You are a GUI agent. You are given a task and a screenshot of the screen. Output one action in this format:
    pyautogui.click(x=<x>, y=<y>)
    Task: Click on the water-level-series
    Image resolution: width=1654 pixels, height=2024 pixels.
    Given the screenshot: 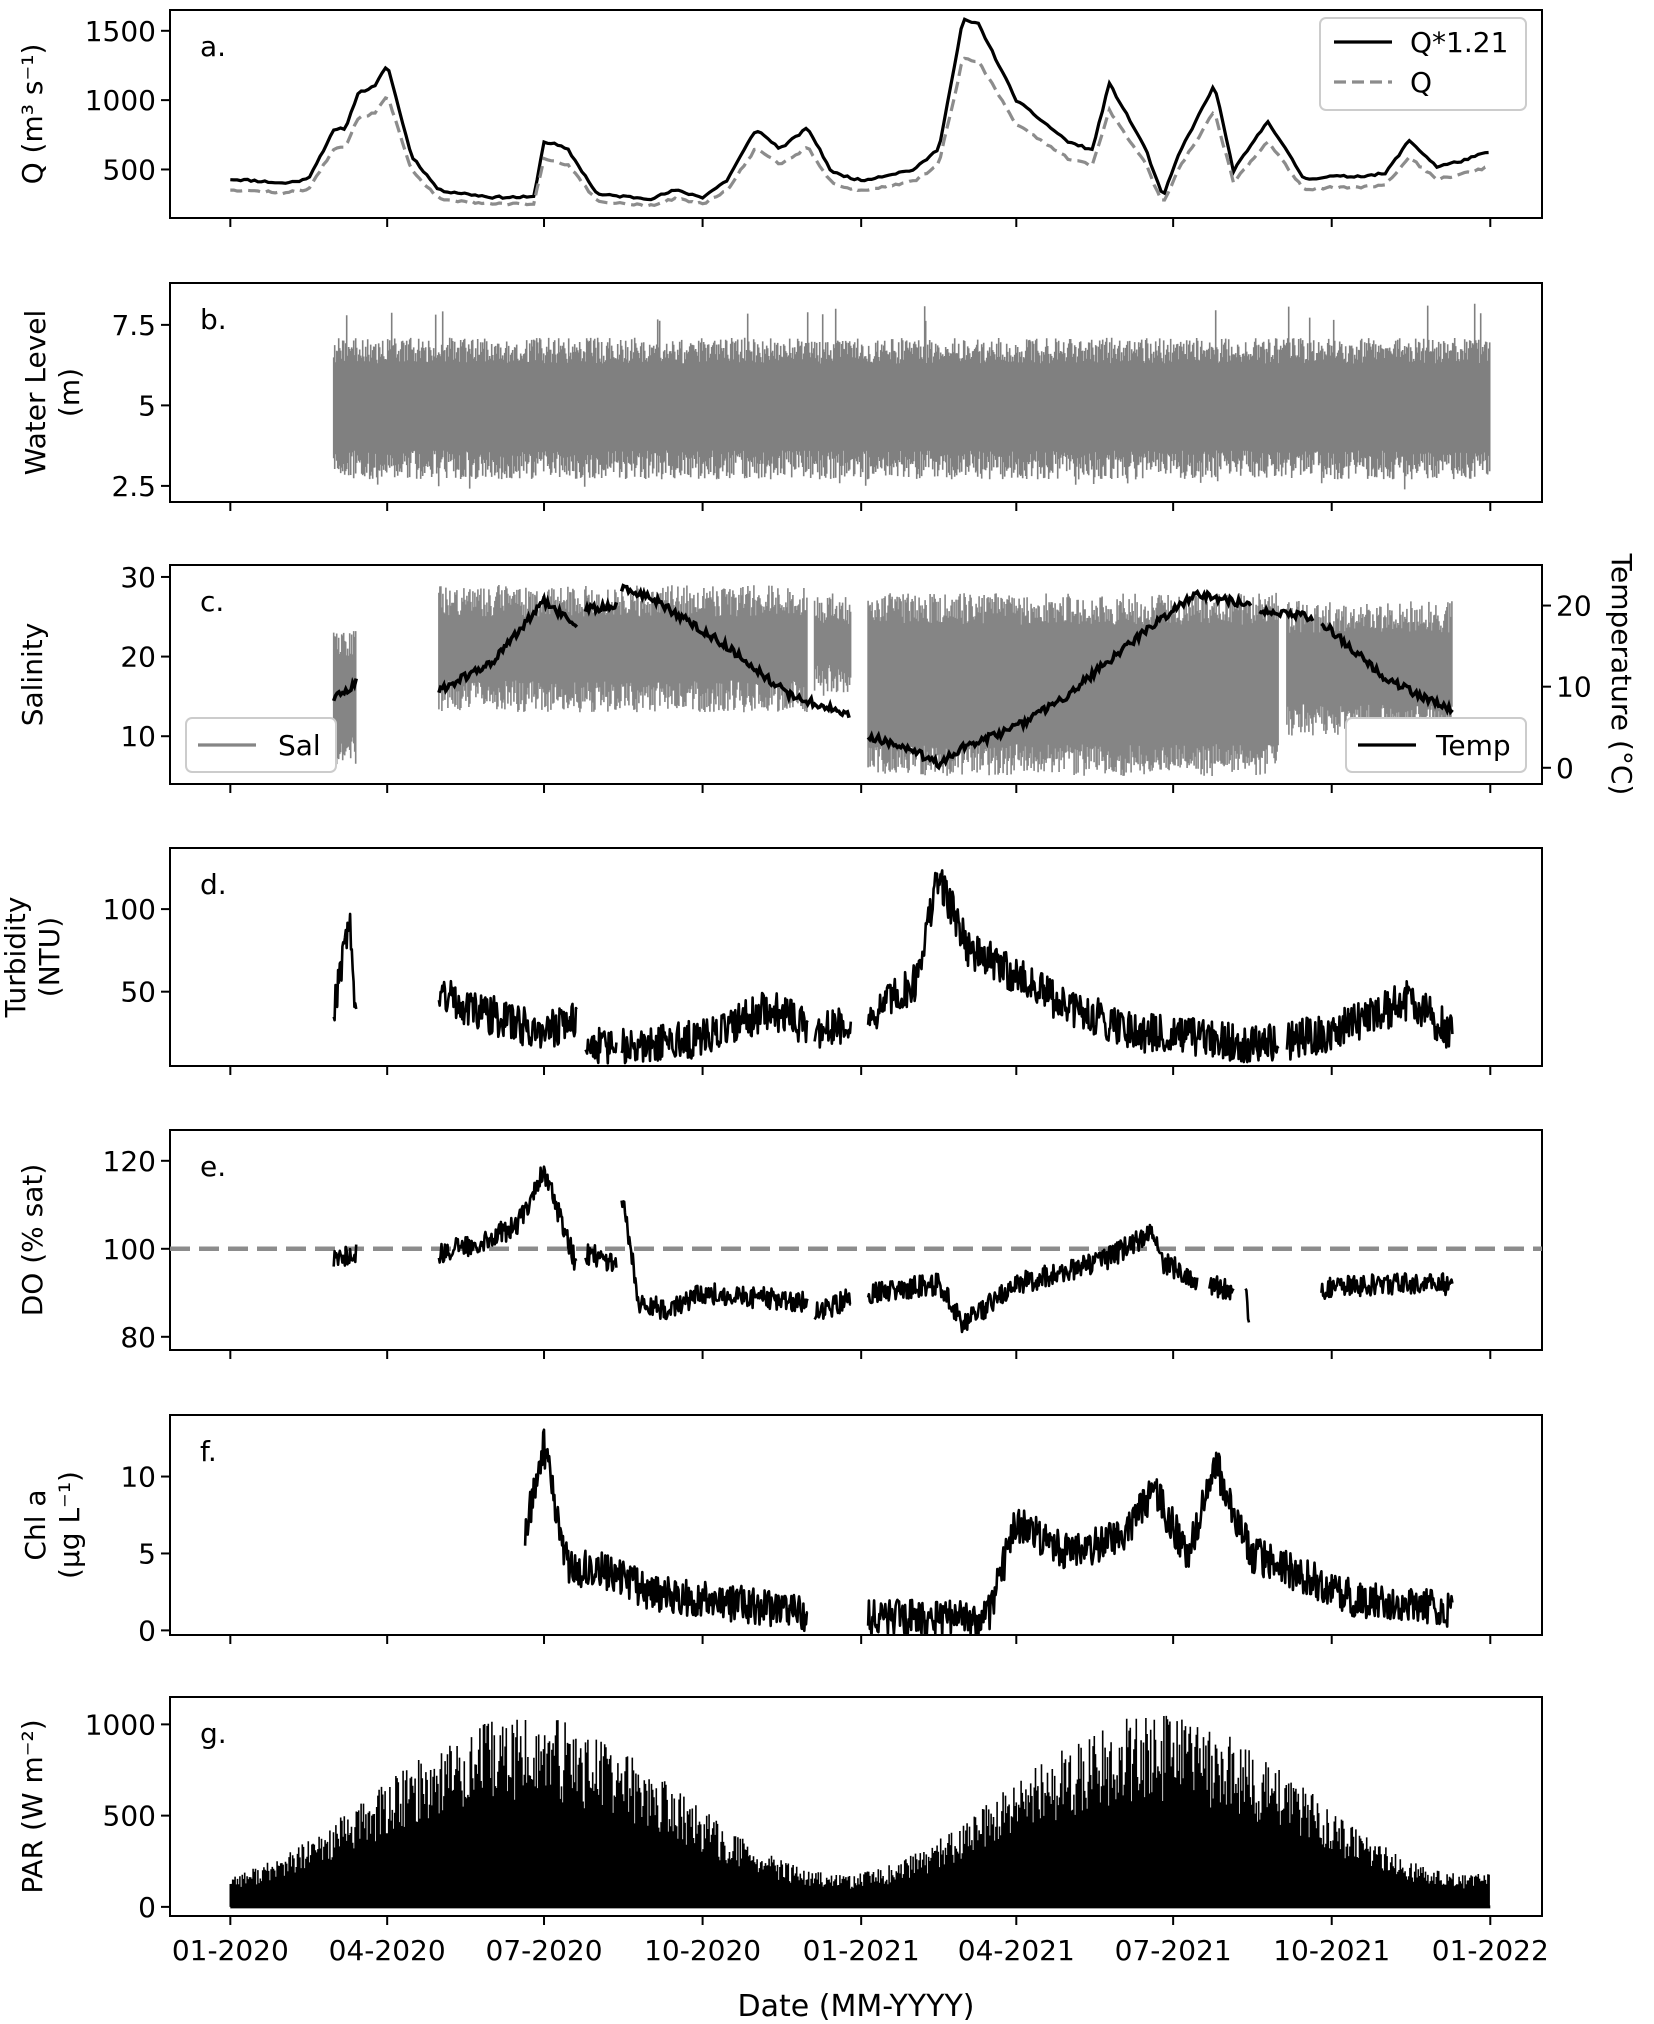 What is the action you would take?
    pyautogui.click(x=911, y=396)
    